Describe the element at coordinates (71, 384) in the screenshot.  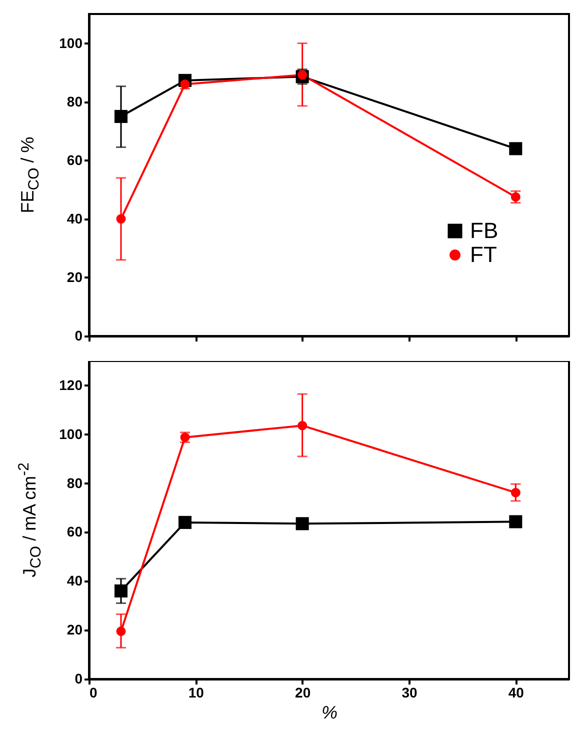
I see `y-tick-label: 120` at that location.